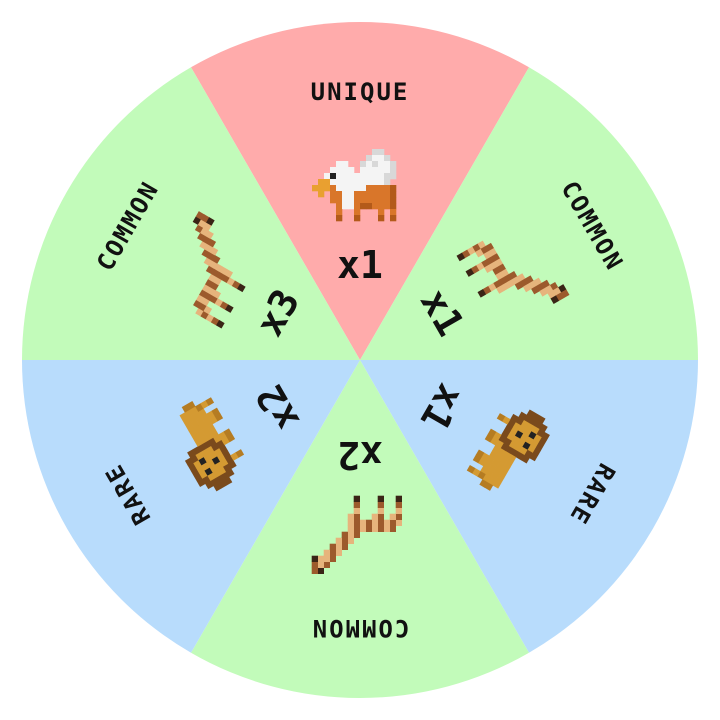 The height and width of the screenshot is (720, 720). I want to click on segment-count: x2, so click(360, 455).